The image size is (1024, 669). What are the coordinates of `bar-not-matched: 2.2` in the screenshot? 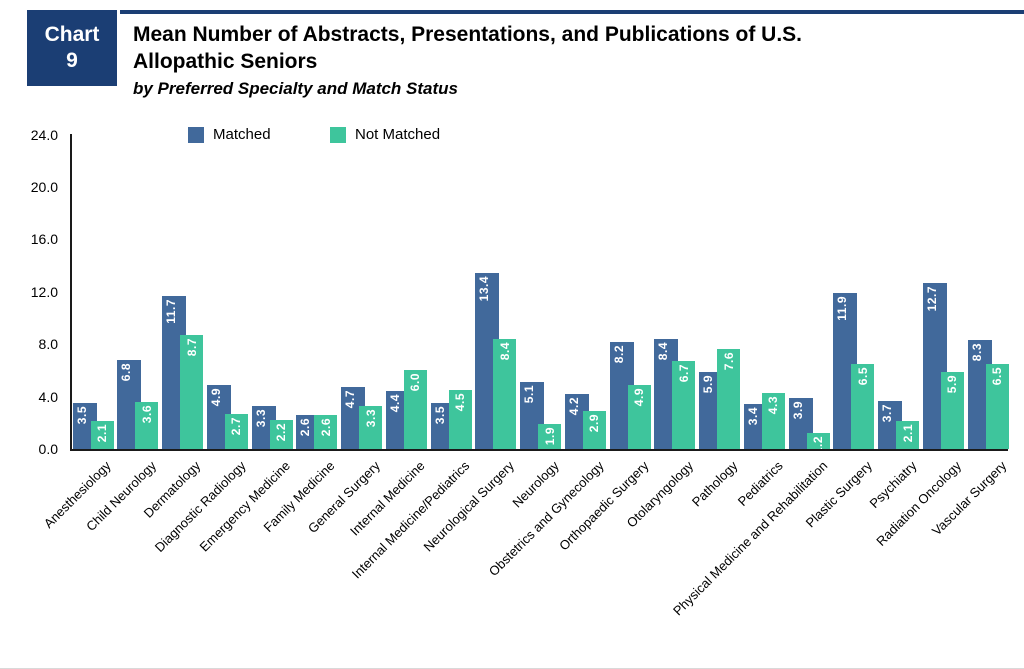 It's located at (281, 434).